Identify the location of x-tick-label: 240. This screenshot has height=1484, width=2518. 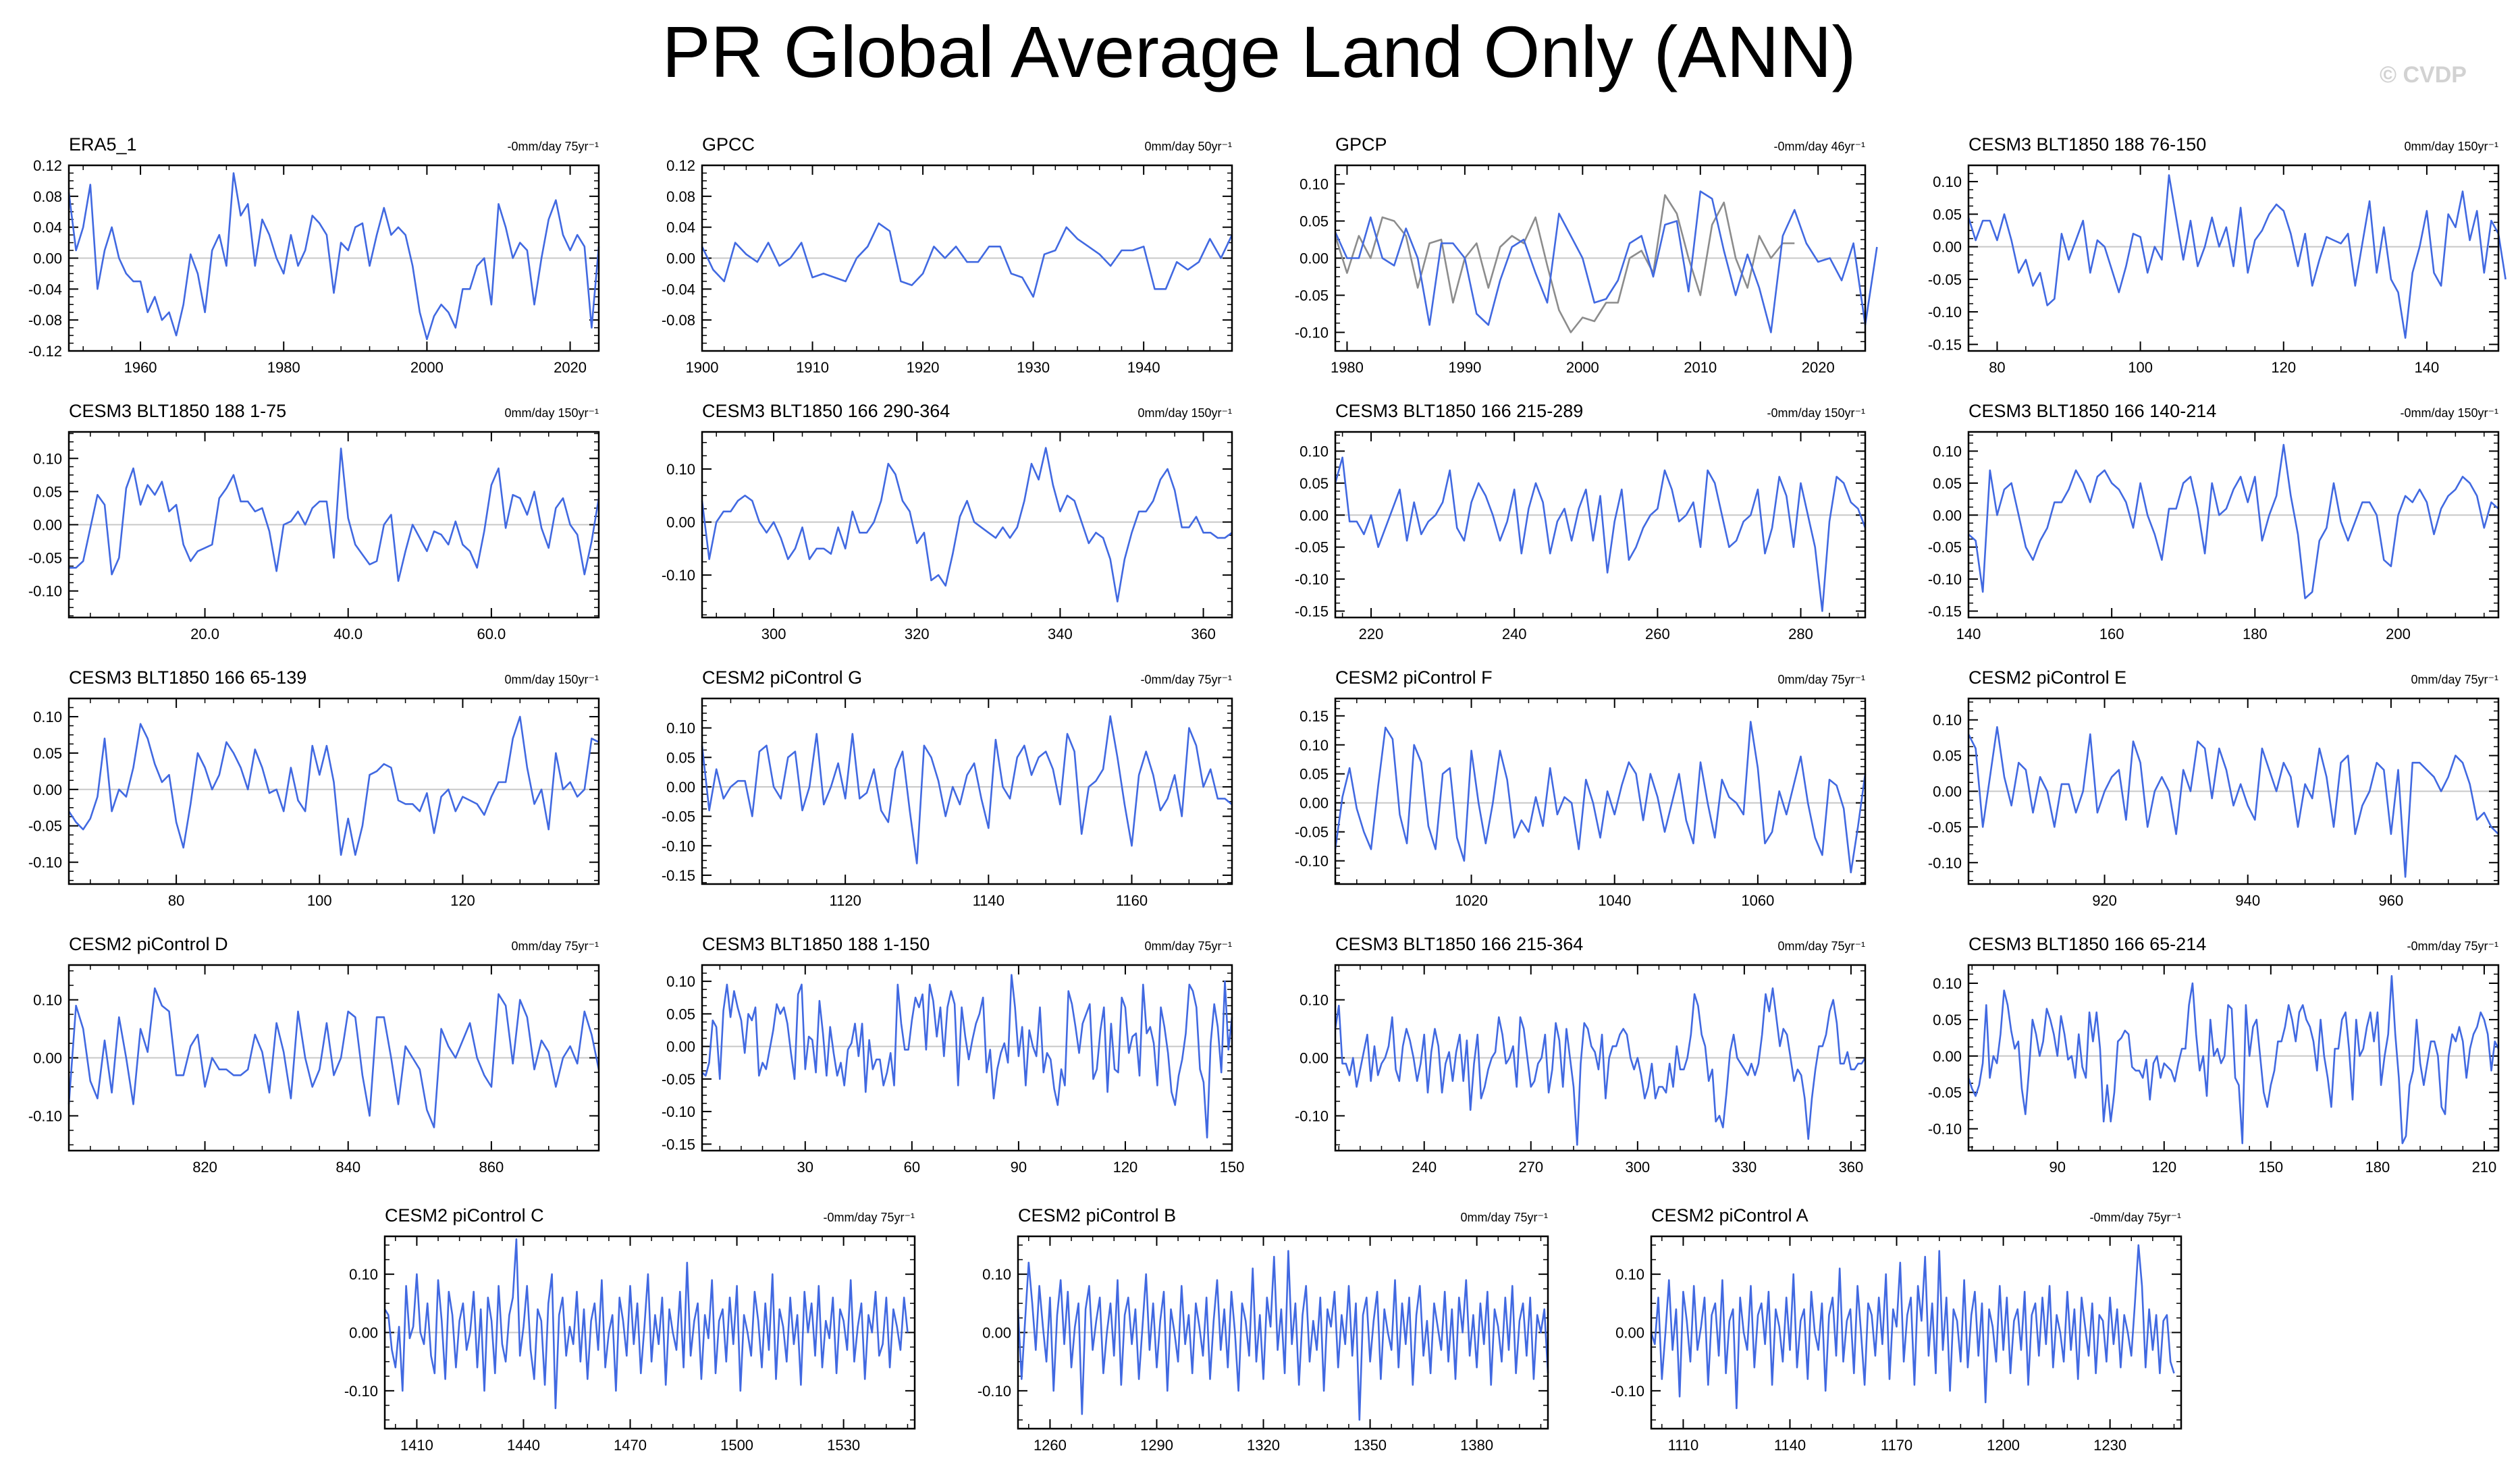
(1424, 1167).